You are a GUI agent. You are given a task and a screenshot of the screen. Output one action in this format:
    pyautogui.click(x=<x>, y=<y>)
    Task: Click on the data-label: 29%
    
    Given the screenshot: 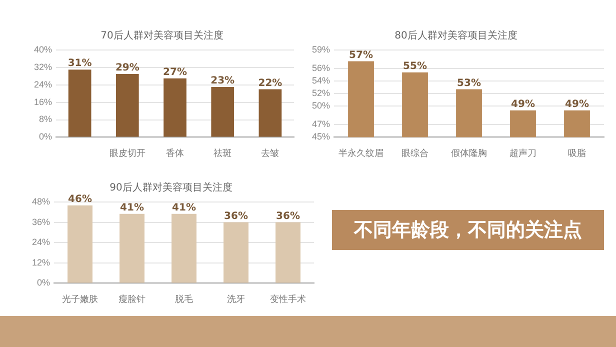 What is the action you would take?
    pyautogui.click(x=127, y=68)
    